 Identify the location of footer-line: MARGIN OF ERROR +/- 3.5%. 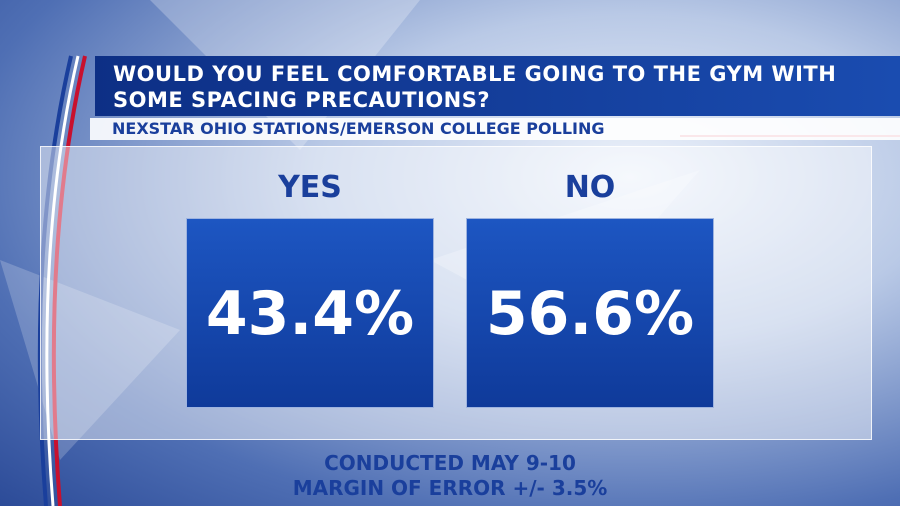
(450, 488).